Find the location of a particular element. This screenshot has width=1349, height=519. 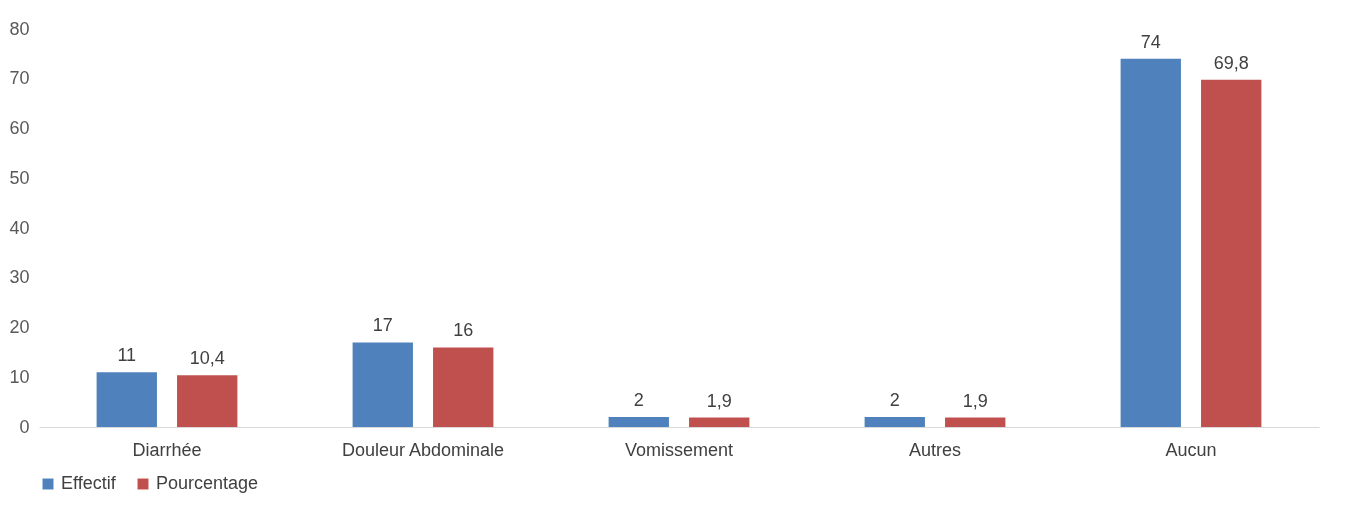

y-tick-label: 40 is located at coordinates (19, 227).